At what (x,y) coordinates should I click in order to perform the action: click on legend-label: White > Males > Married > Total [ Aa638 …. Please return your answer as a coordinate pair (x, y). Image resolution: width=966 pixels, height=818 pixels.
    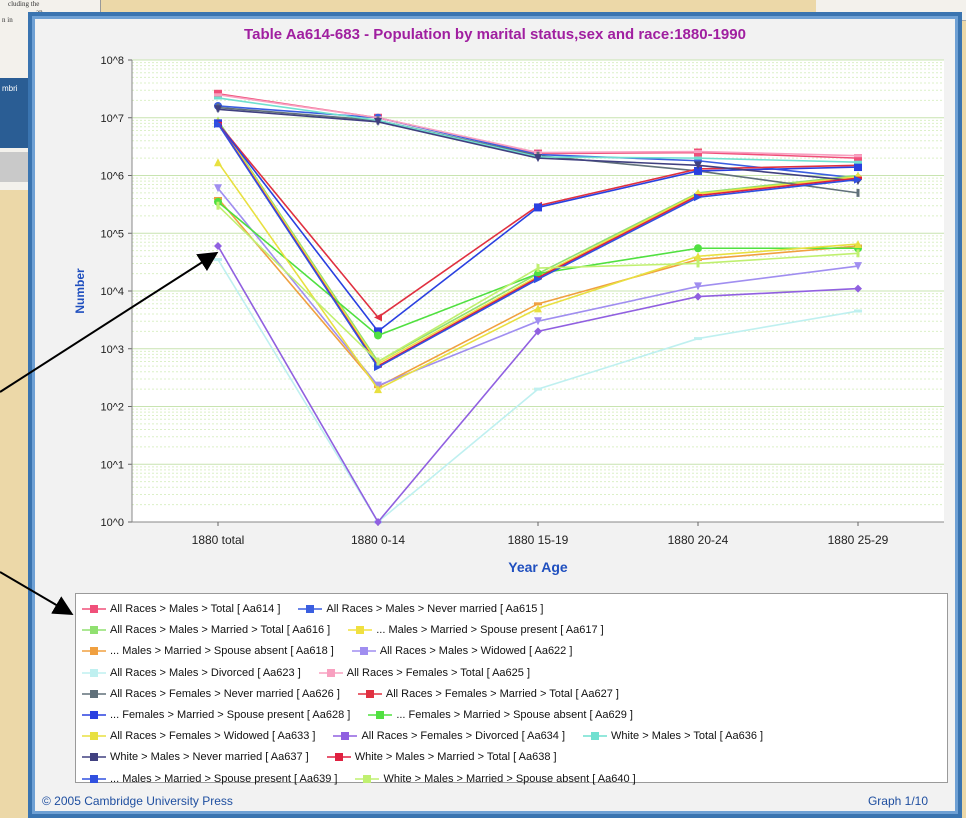
    Looking at the image, I should click on (455, 757).